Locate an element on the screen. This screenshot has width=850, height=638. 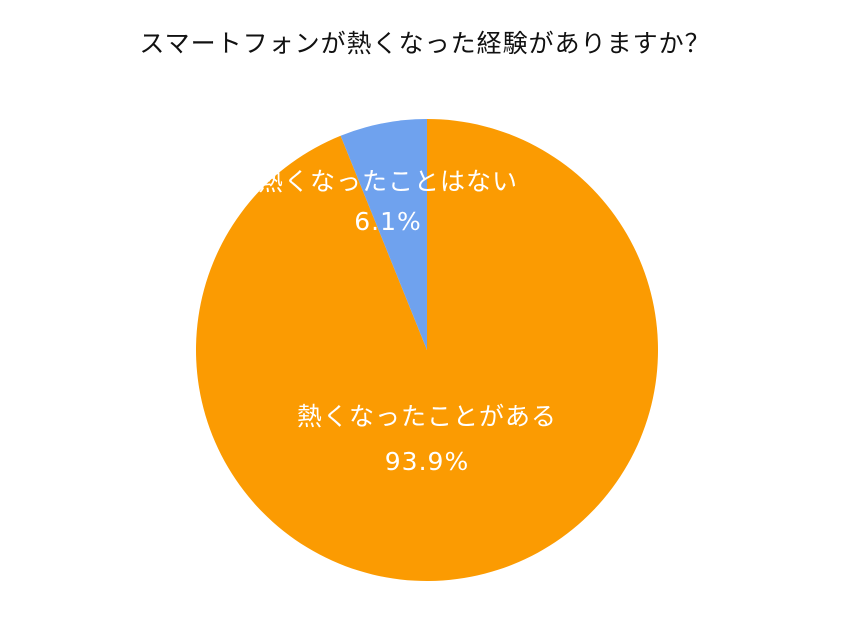
slice-label-2: 熱くなったことはない is located at coordinates (388, 181).